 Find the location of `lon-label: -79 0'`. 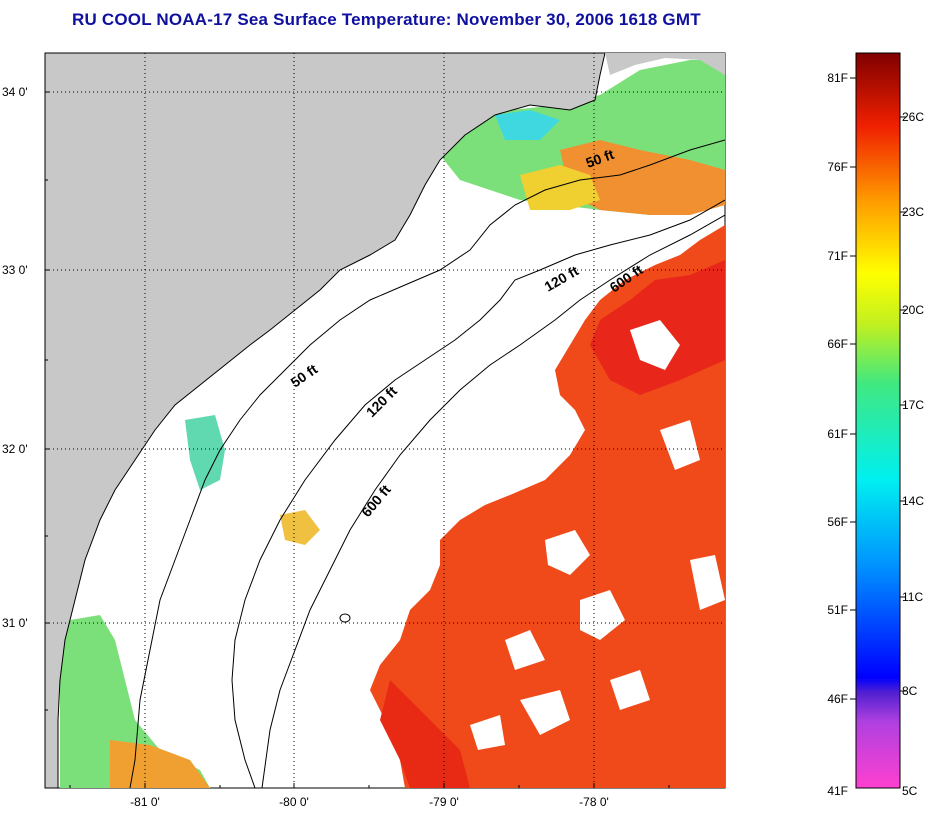

lon-label: -79 0' is located at coordinates (444, 802).